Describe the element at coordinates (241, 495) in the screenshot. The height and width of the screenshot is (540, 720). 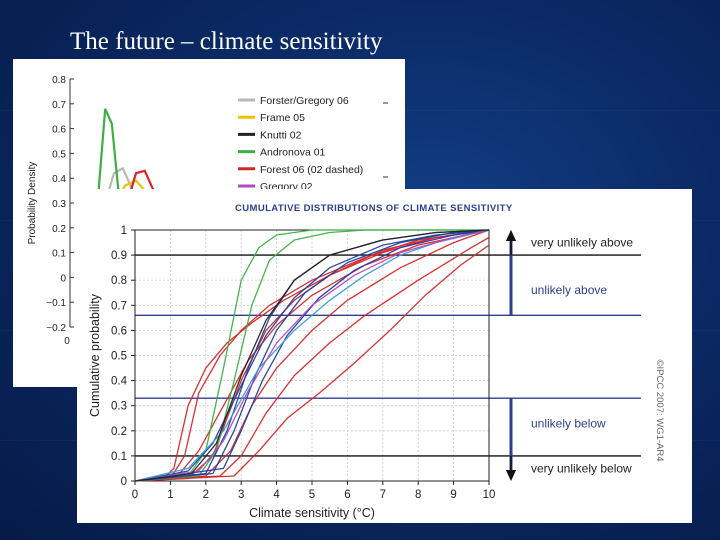
I see `cdf-x-tick-label: 3` at that location.